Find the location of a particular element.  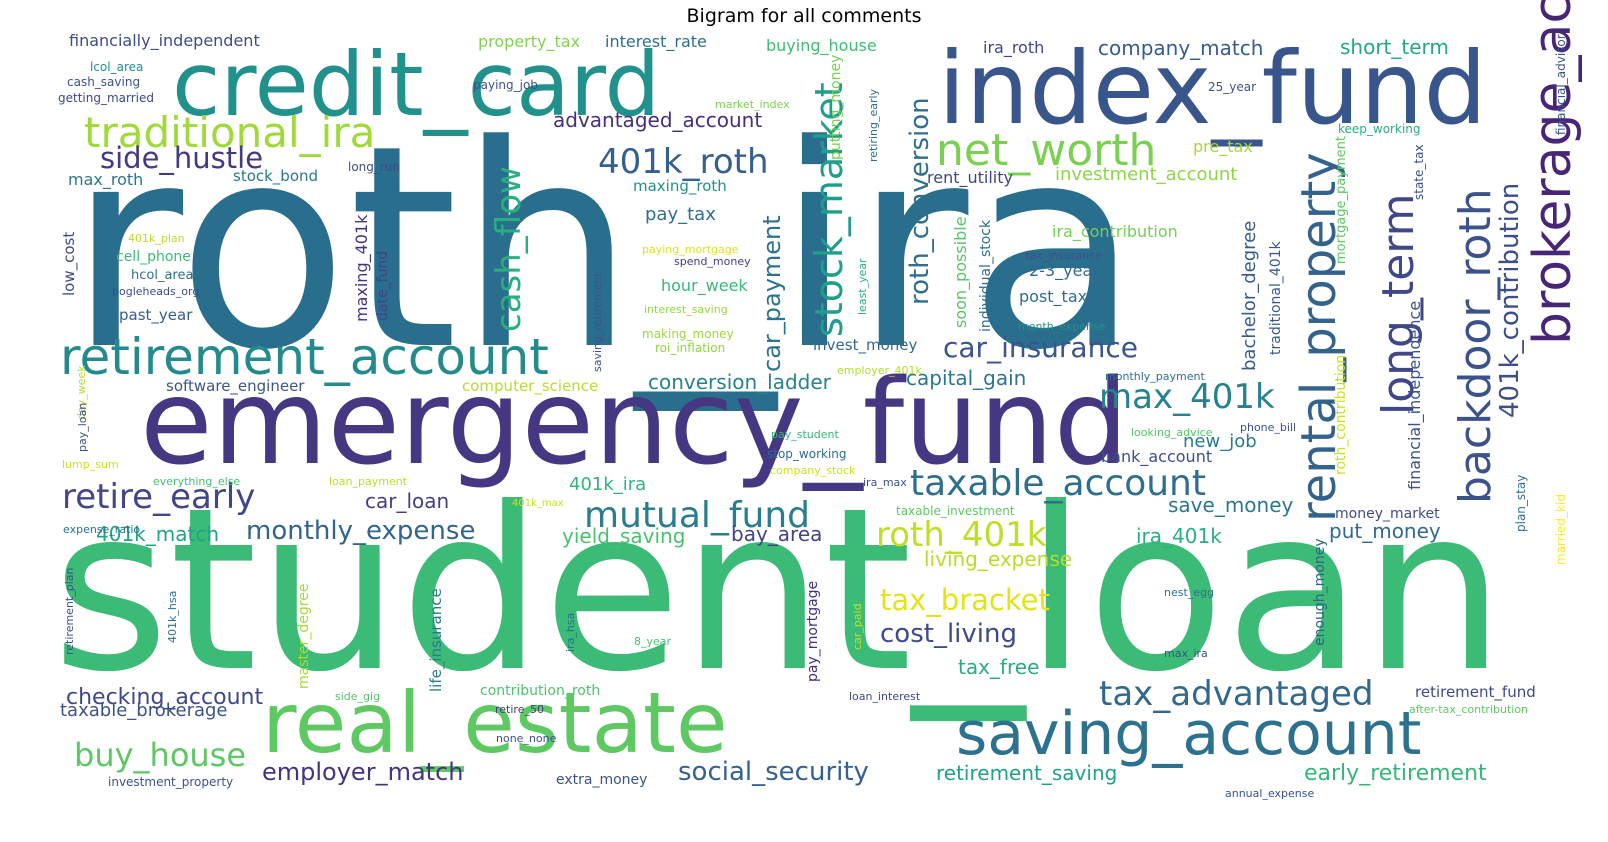

cloud-word: index_fund is located at coordinates (1212, 88).